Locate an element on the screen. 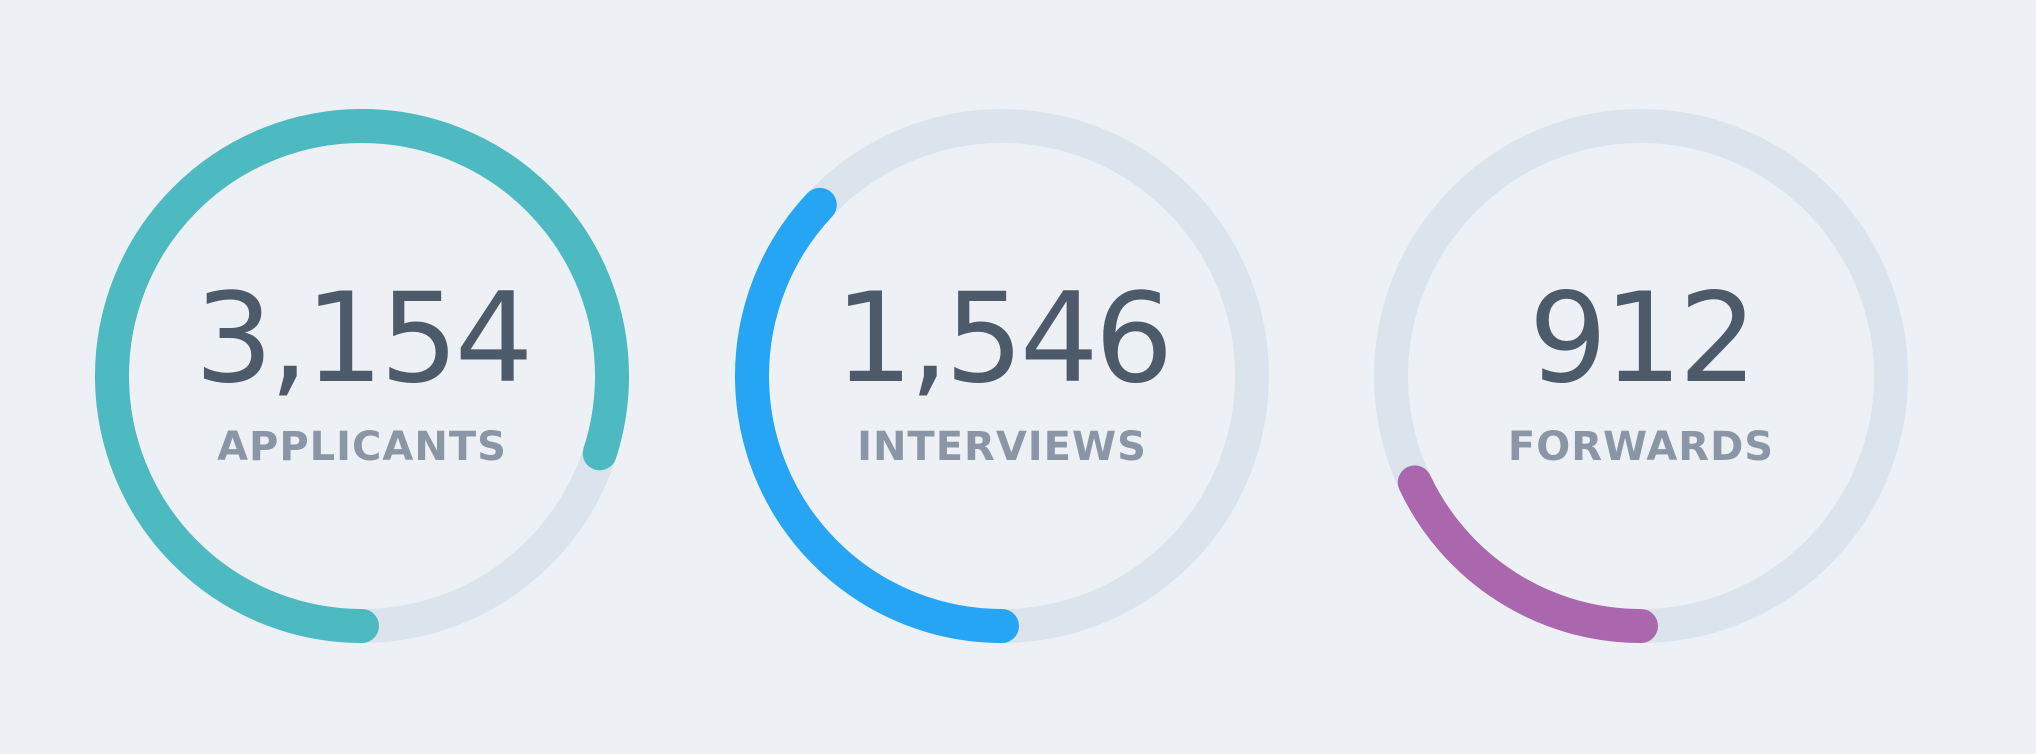 The width and height of the screenshot is (2036, 754). stat-value: 3,154 is located at coordinates (364, 339).